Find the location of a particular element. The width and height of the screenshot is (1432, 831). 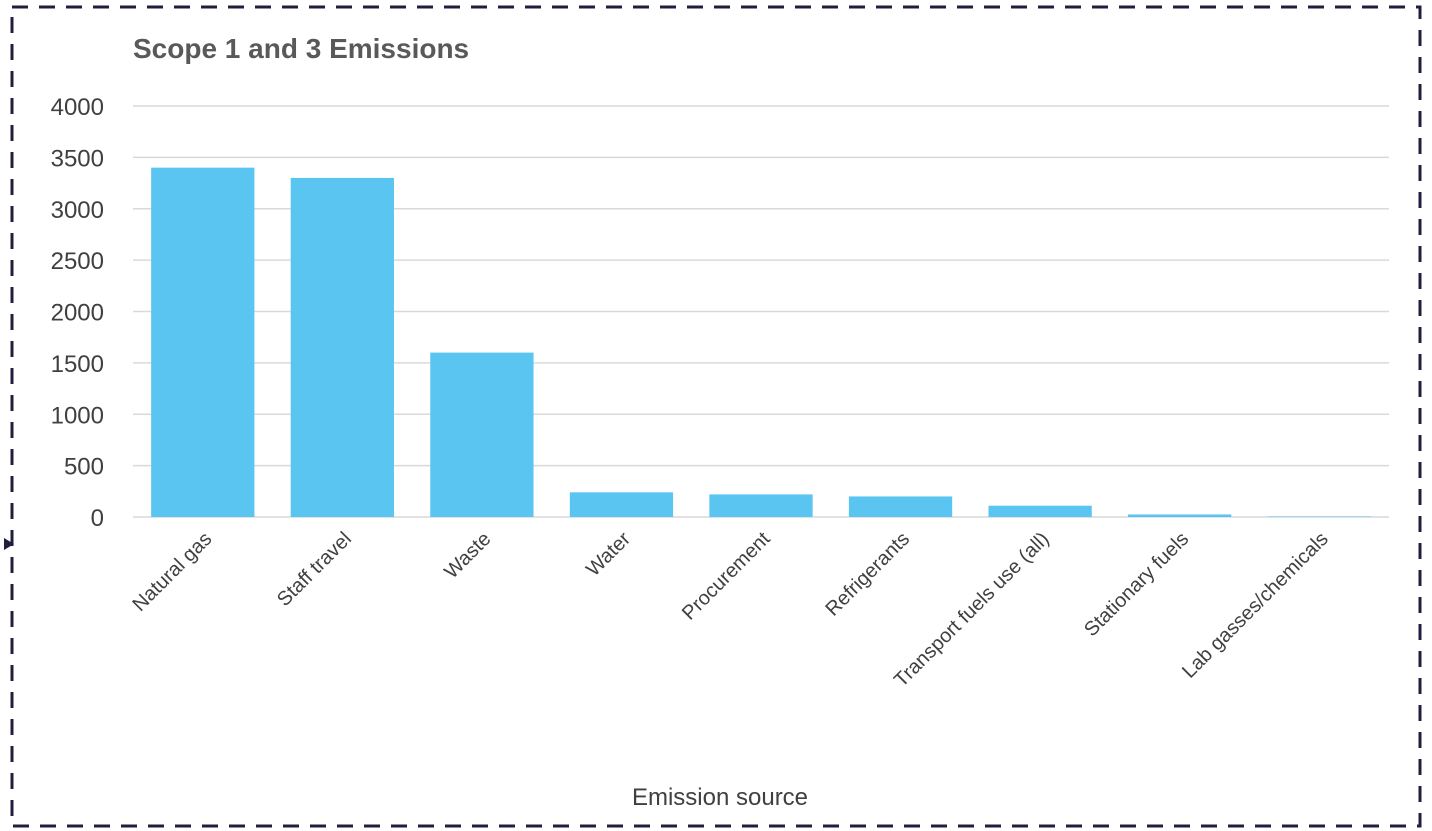

x-axis-title: Emission source is located at coordinates (720, 797).